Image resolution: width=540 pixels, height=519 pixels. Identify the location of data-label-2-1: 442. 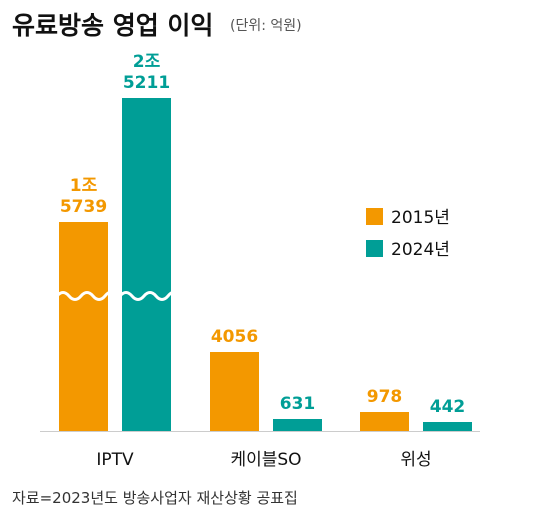
(448, 407).